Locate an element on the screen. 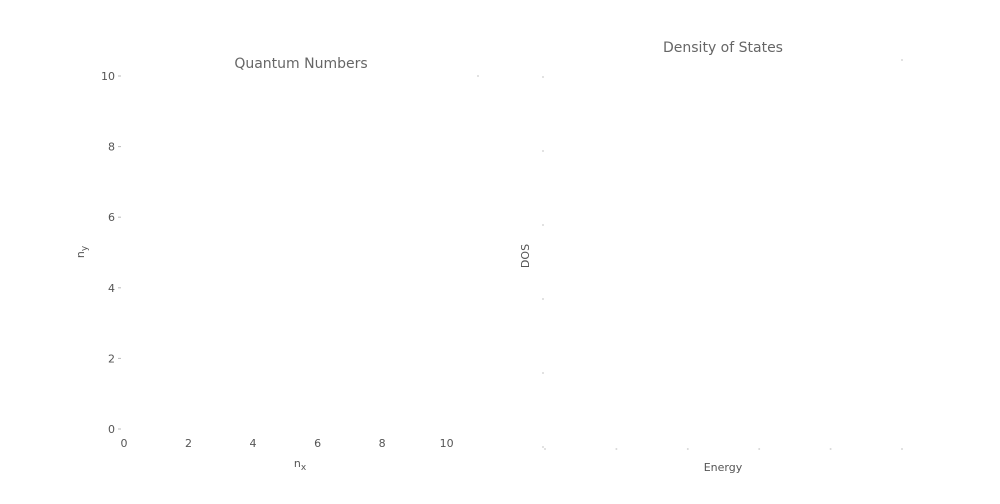 The height and width of the screenshot is (504, 1000). y-tick-label: 4 is located at coordinates (111, 288).